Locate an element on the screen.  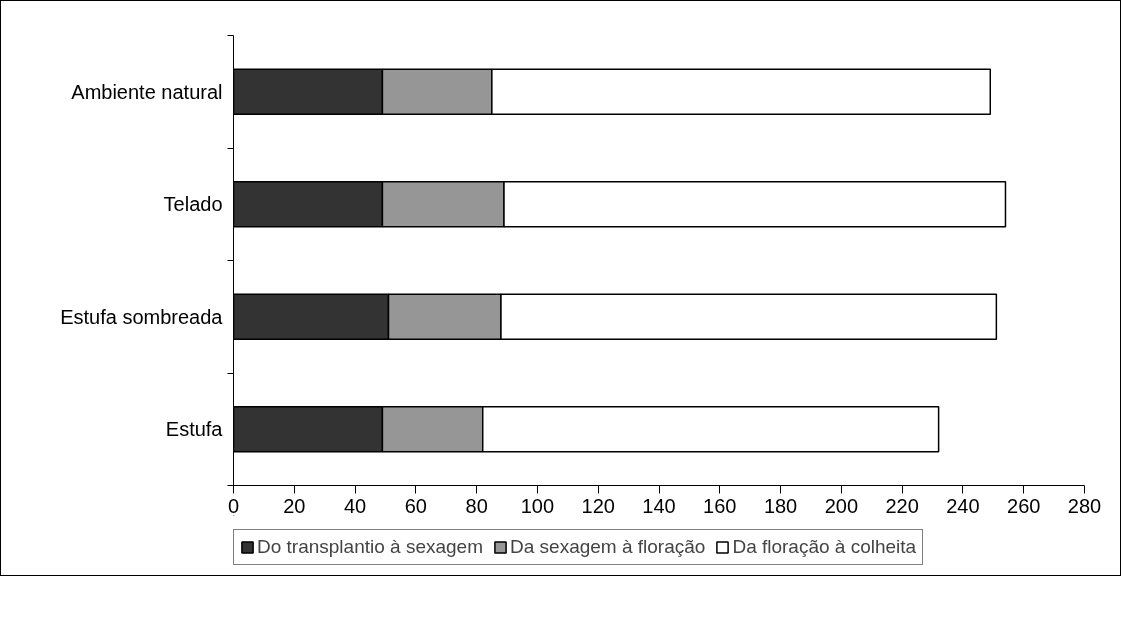
y-tick-label: Ambiente natural is located at coordinates (147, 91).